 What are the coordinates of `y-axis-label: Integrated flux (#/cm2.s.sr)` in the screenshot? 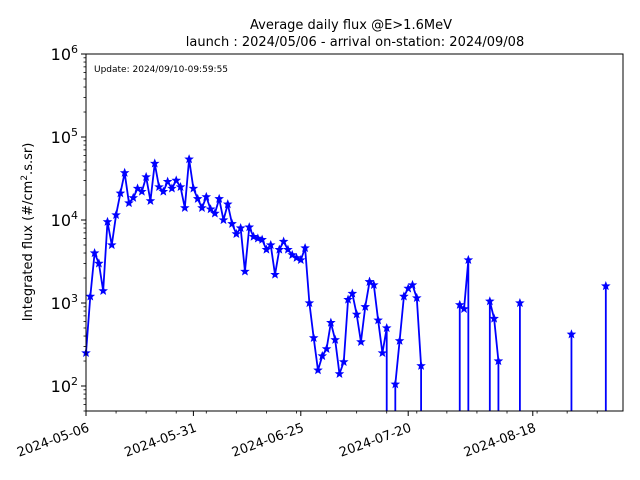 It's located at (28, 232).